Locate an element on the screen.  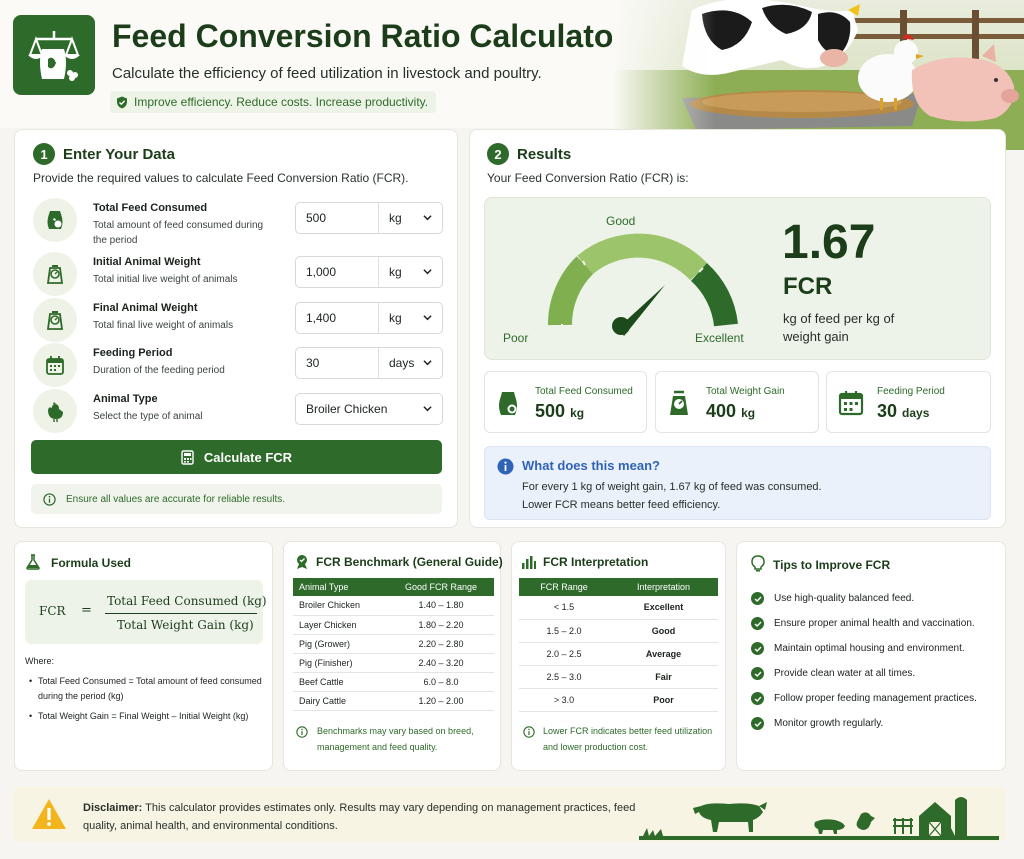
table-cell: Good is located at coordinates (663, 631).